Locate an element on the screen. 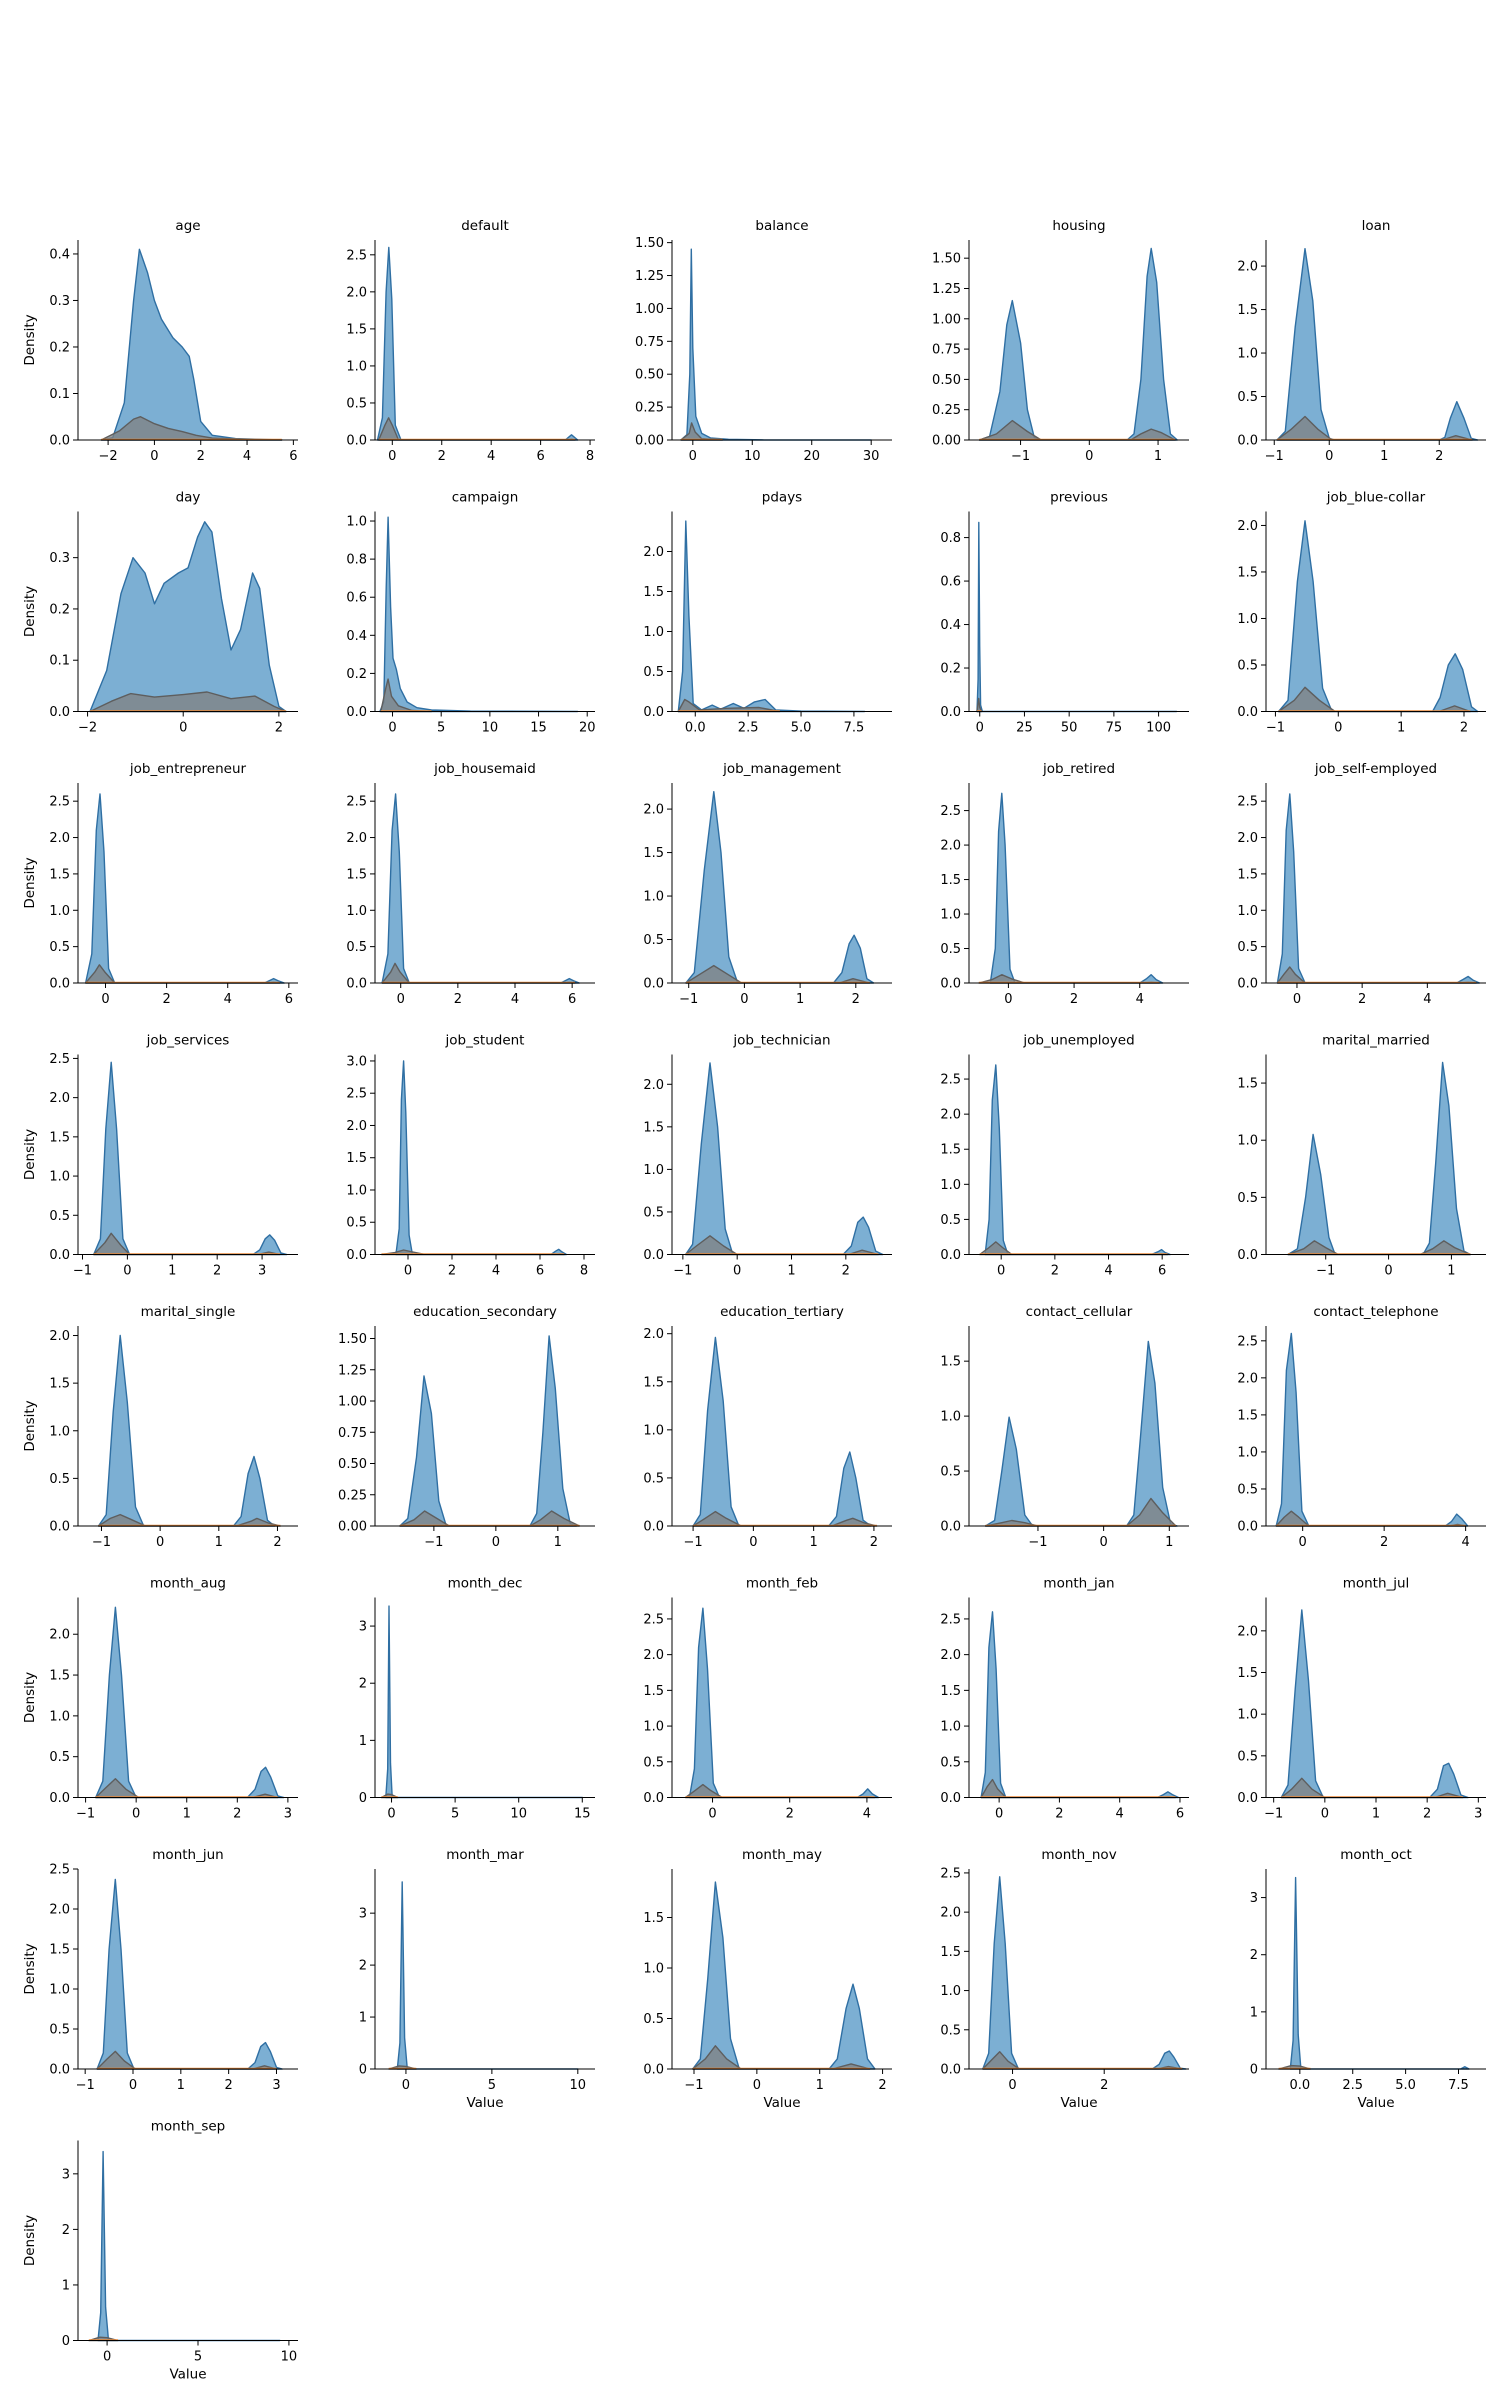  facet-title: default is located at coordinates (485, 226).